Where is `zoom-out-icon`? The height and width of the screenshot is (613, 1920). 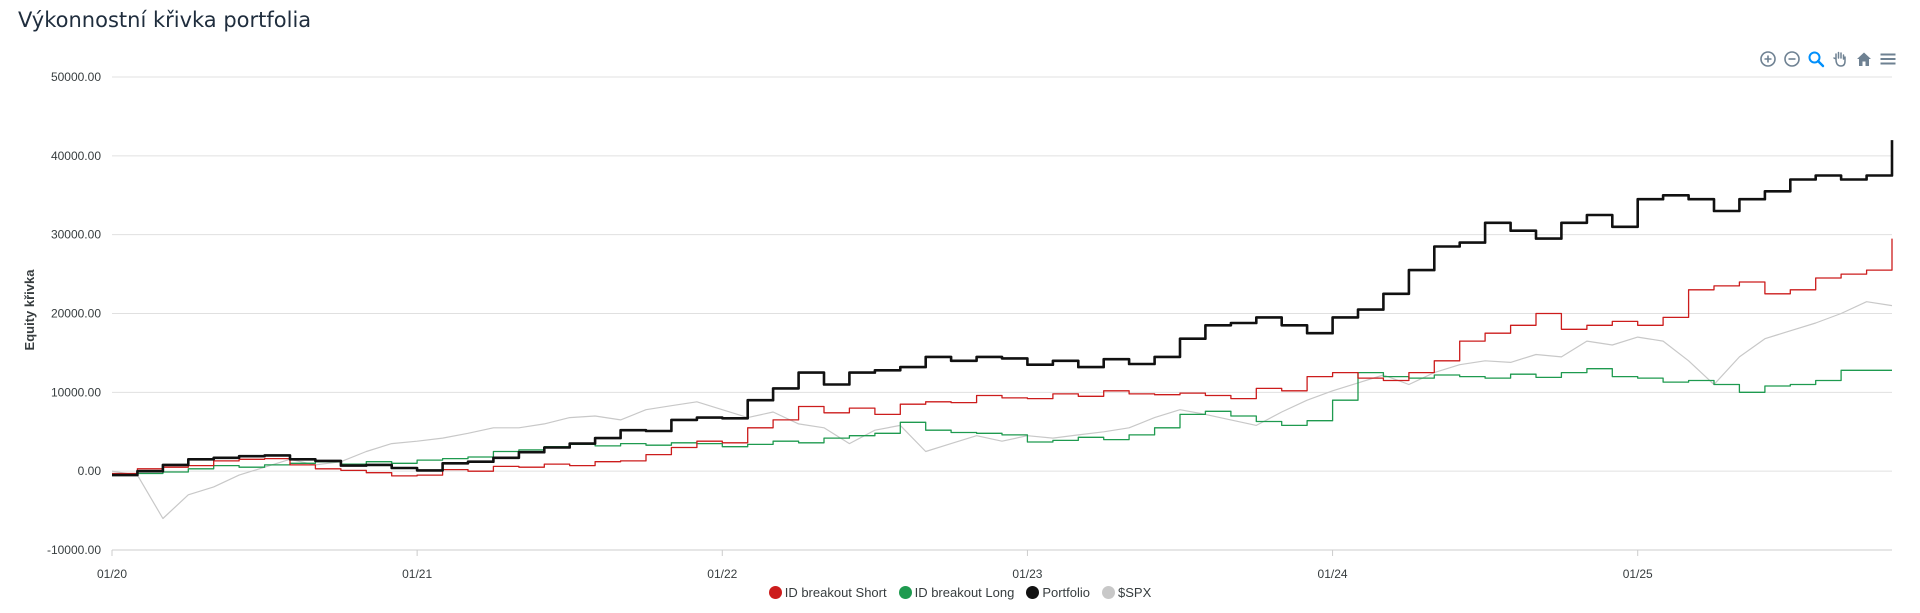
zoom-out-icon is located at coordinates (1792, 59).